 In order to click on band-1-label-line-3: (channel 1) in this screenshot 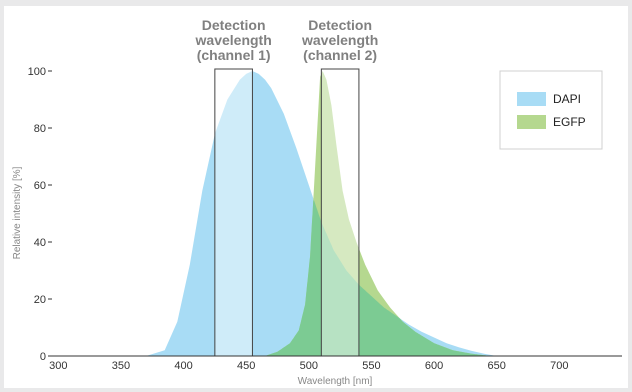, I will do `click(234, 55)`.